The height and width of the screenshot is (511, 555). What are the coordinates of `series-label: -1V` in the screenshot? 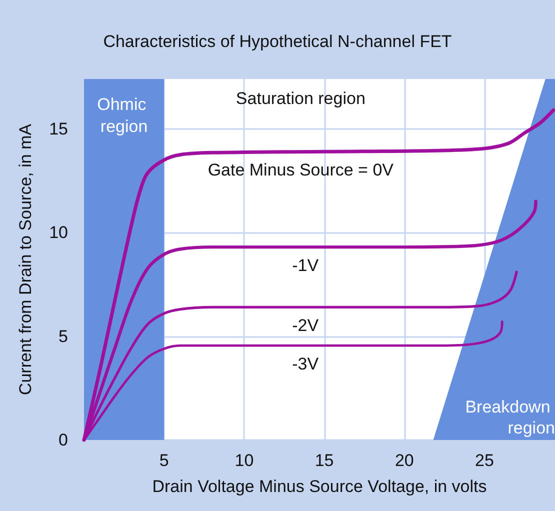 It's located at (306, 266).